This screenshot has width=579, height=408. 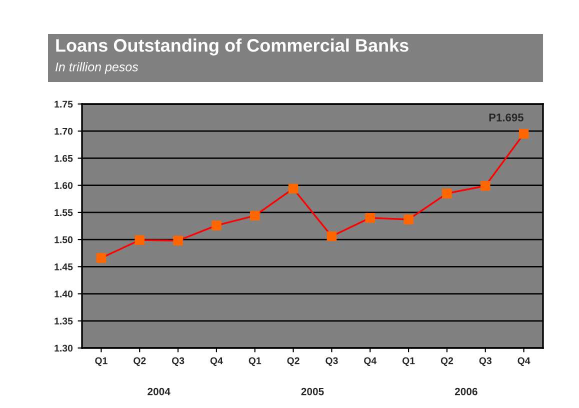 I want to click on y-tick-label: 1.60, so click(x=63, y=185).